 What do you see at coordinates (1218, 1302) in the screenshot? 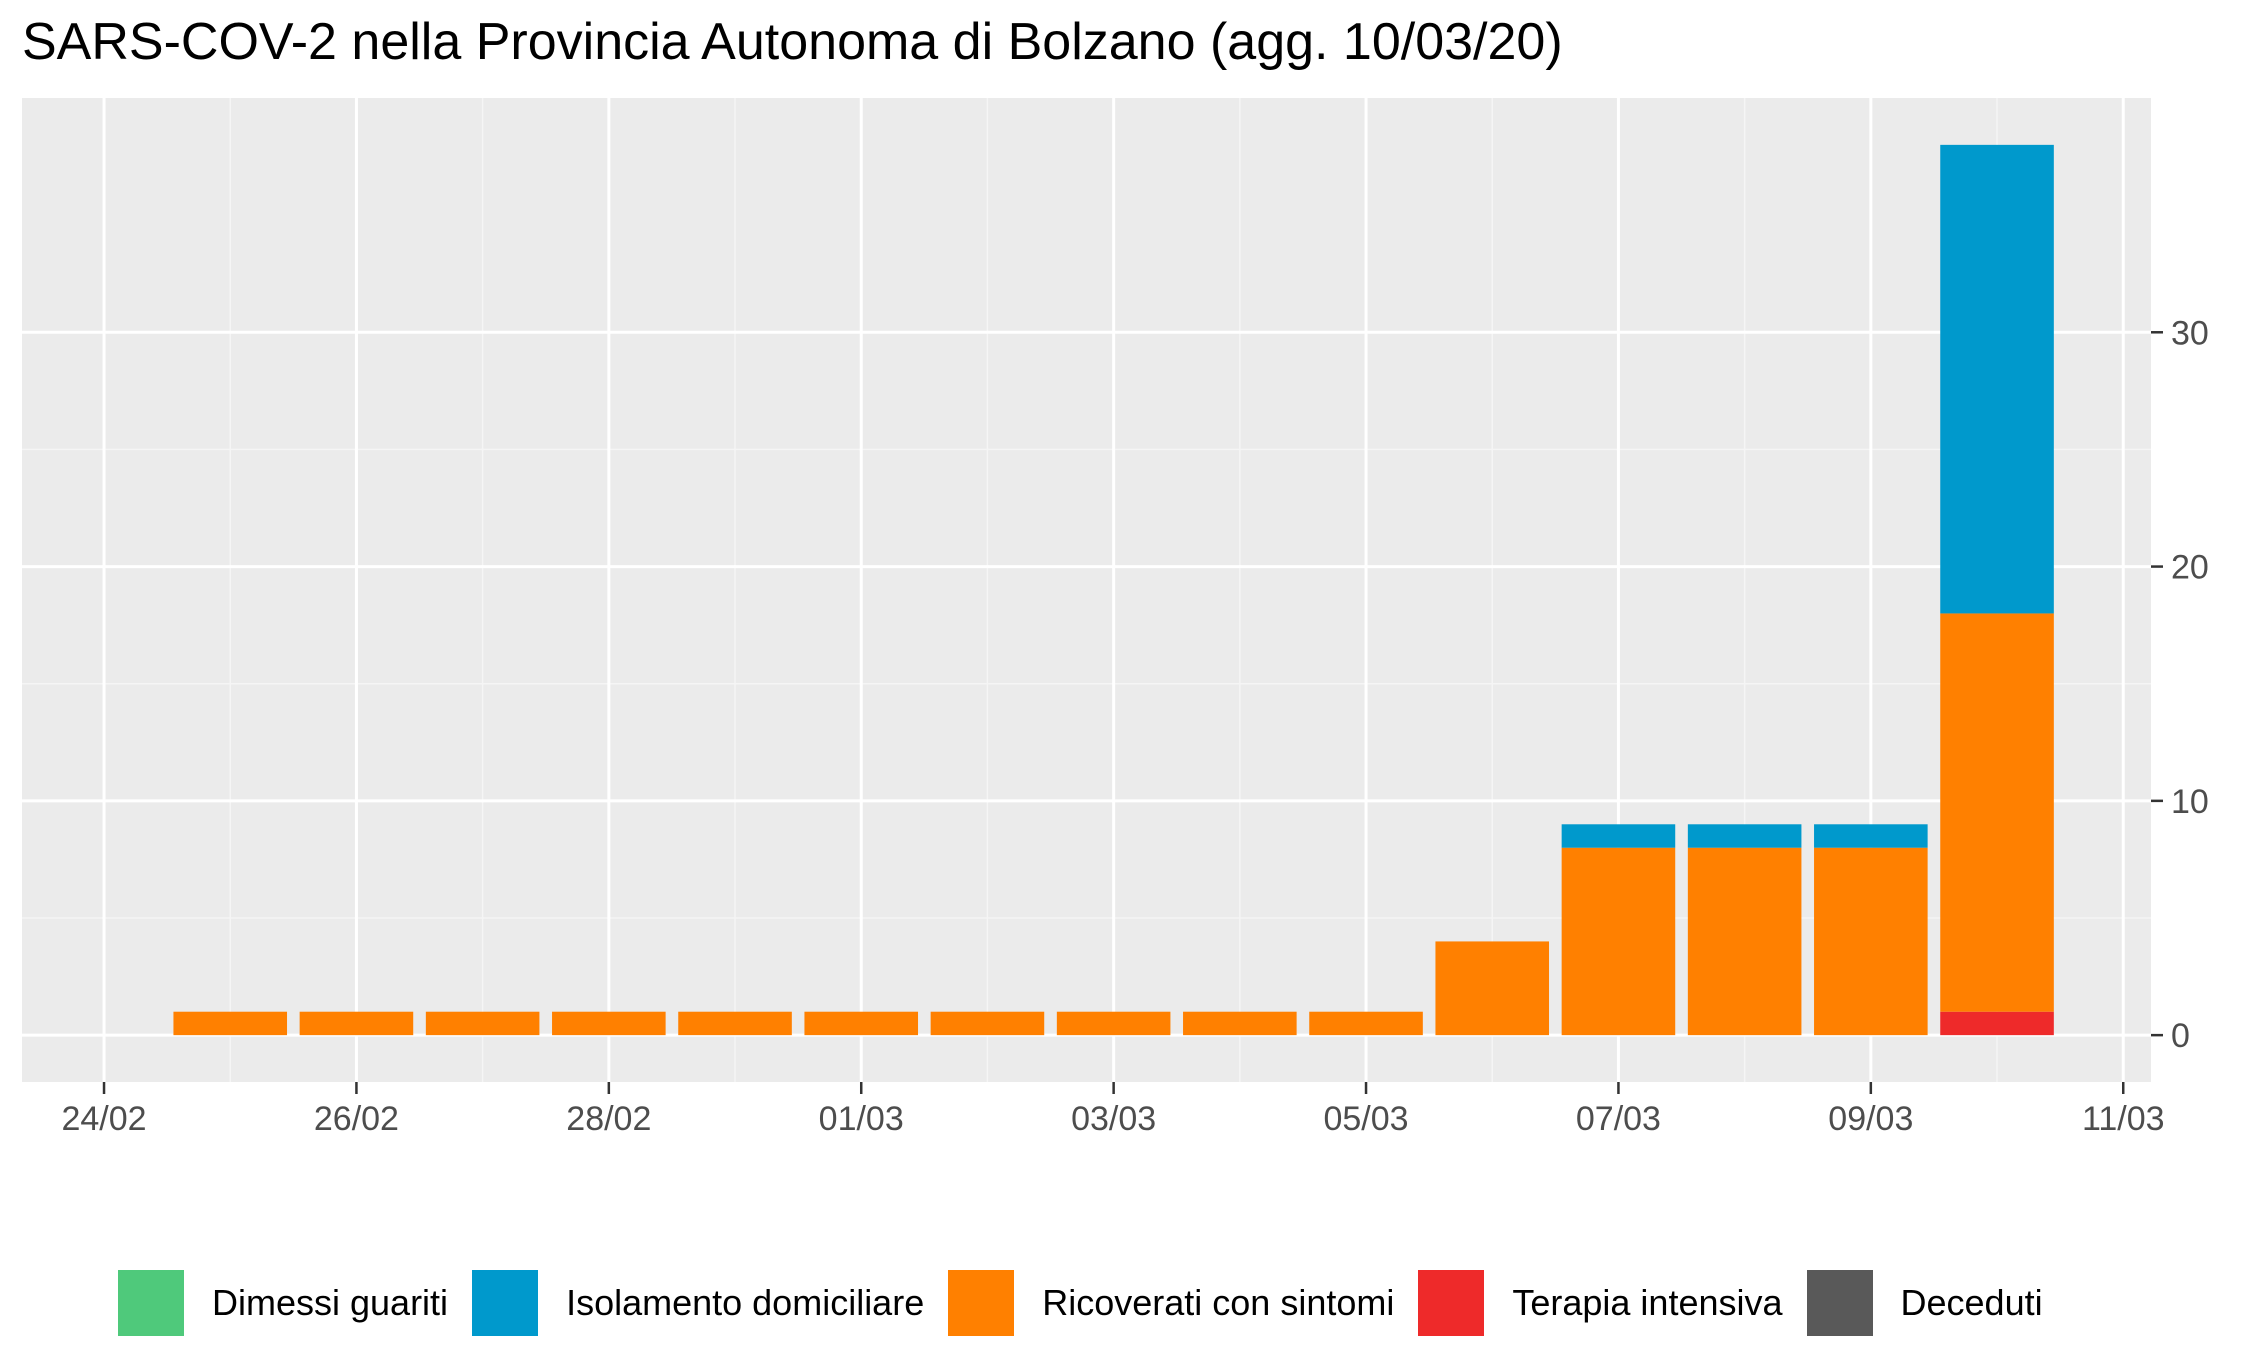
I see `legend-label: Ricoverati con sintomi` at bounding box center [1218, 1302].